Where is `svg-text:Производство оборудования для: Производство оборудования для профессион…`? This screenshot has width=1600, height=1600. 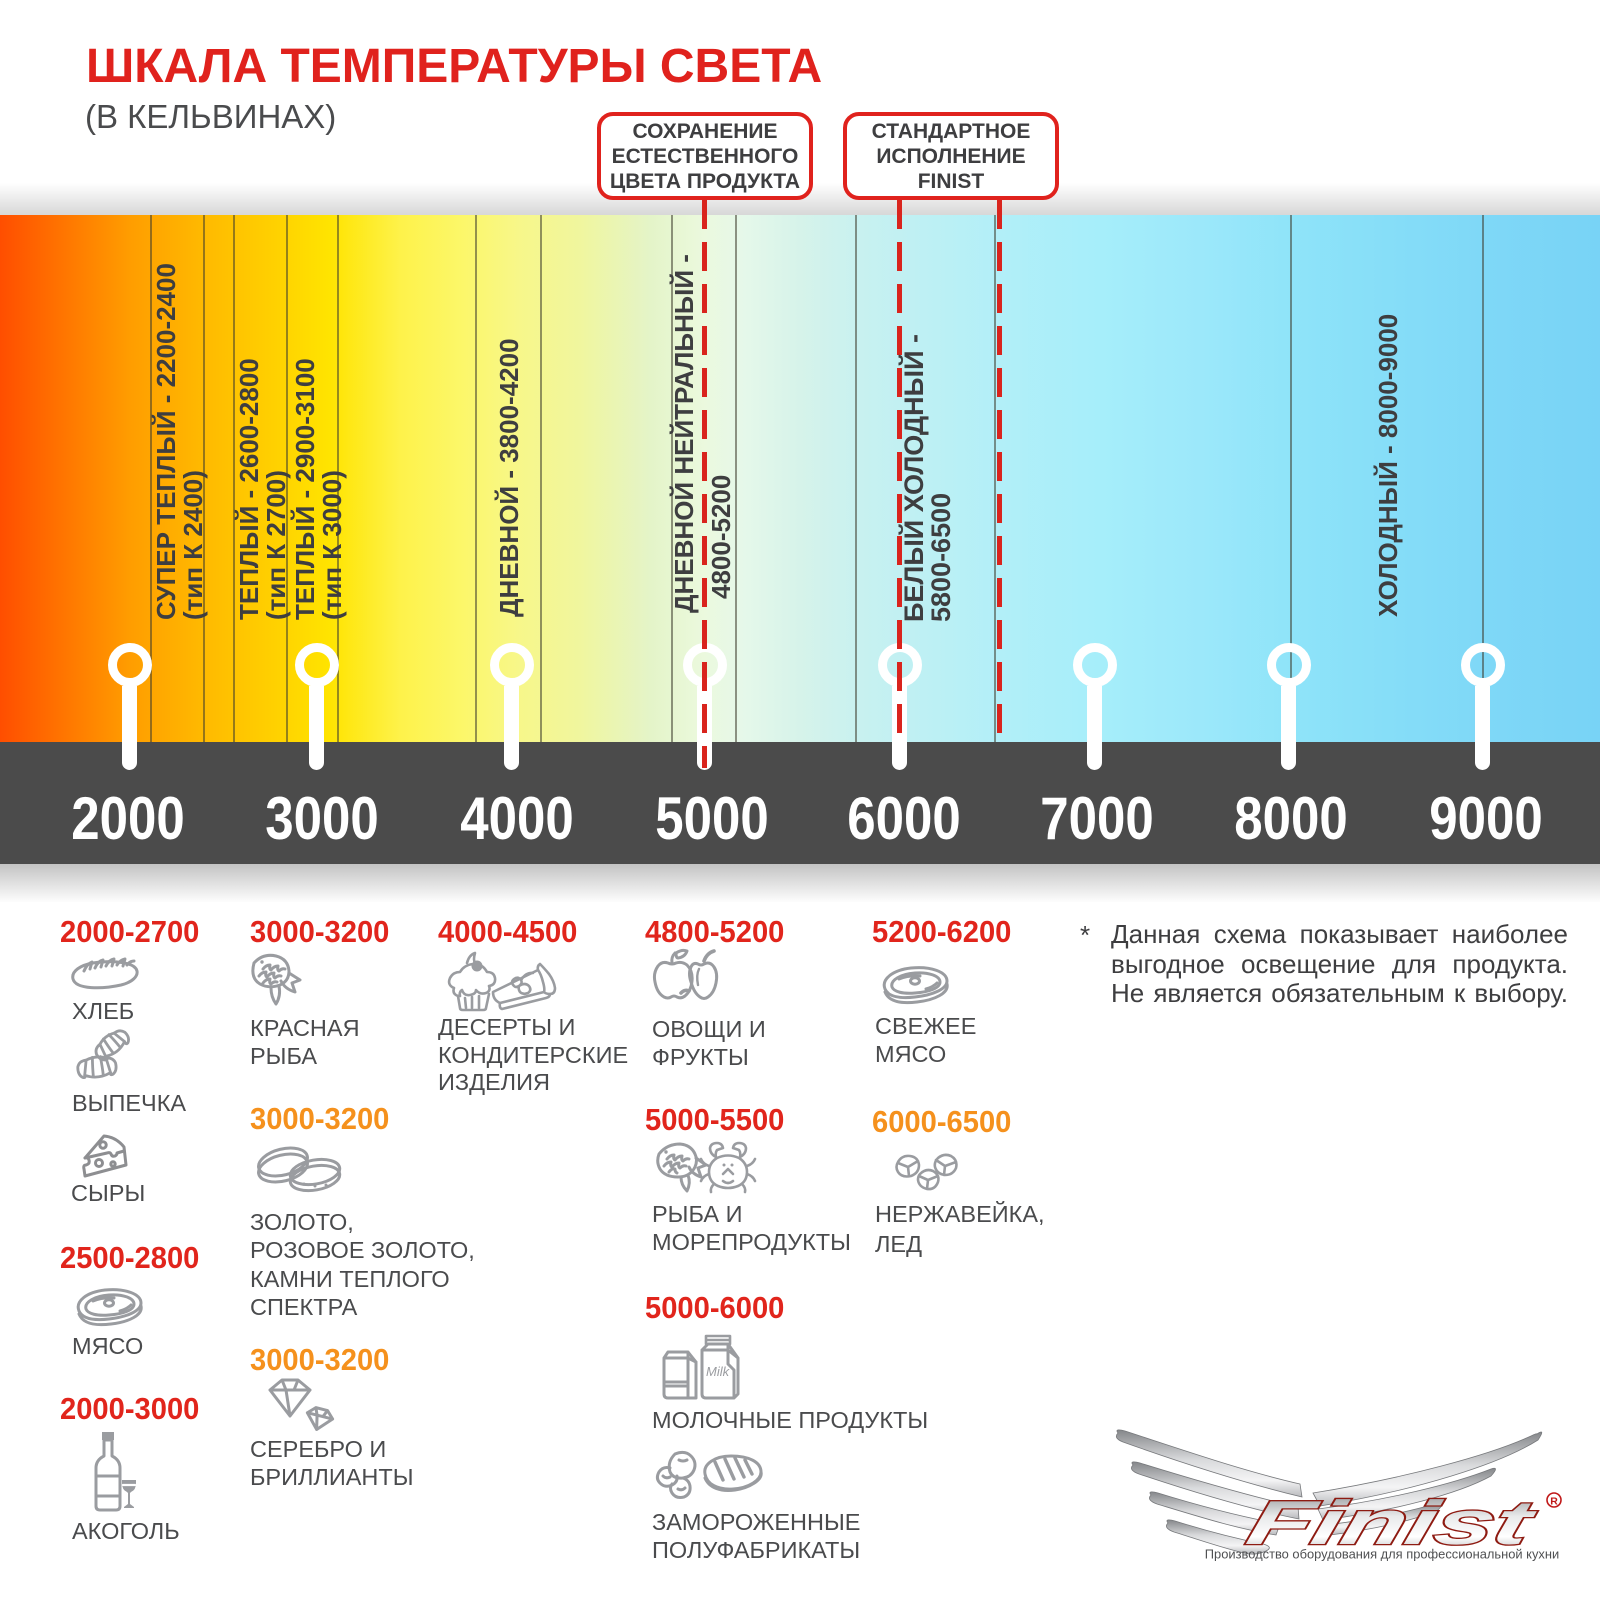
svg-text:Производство оборудования для: Производство оборудования для профессион… is located at coordinates (1382, 1554).